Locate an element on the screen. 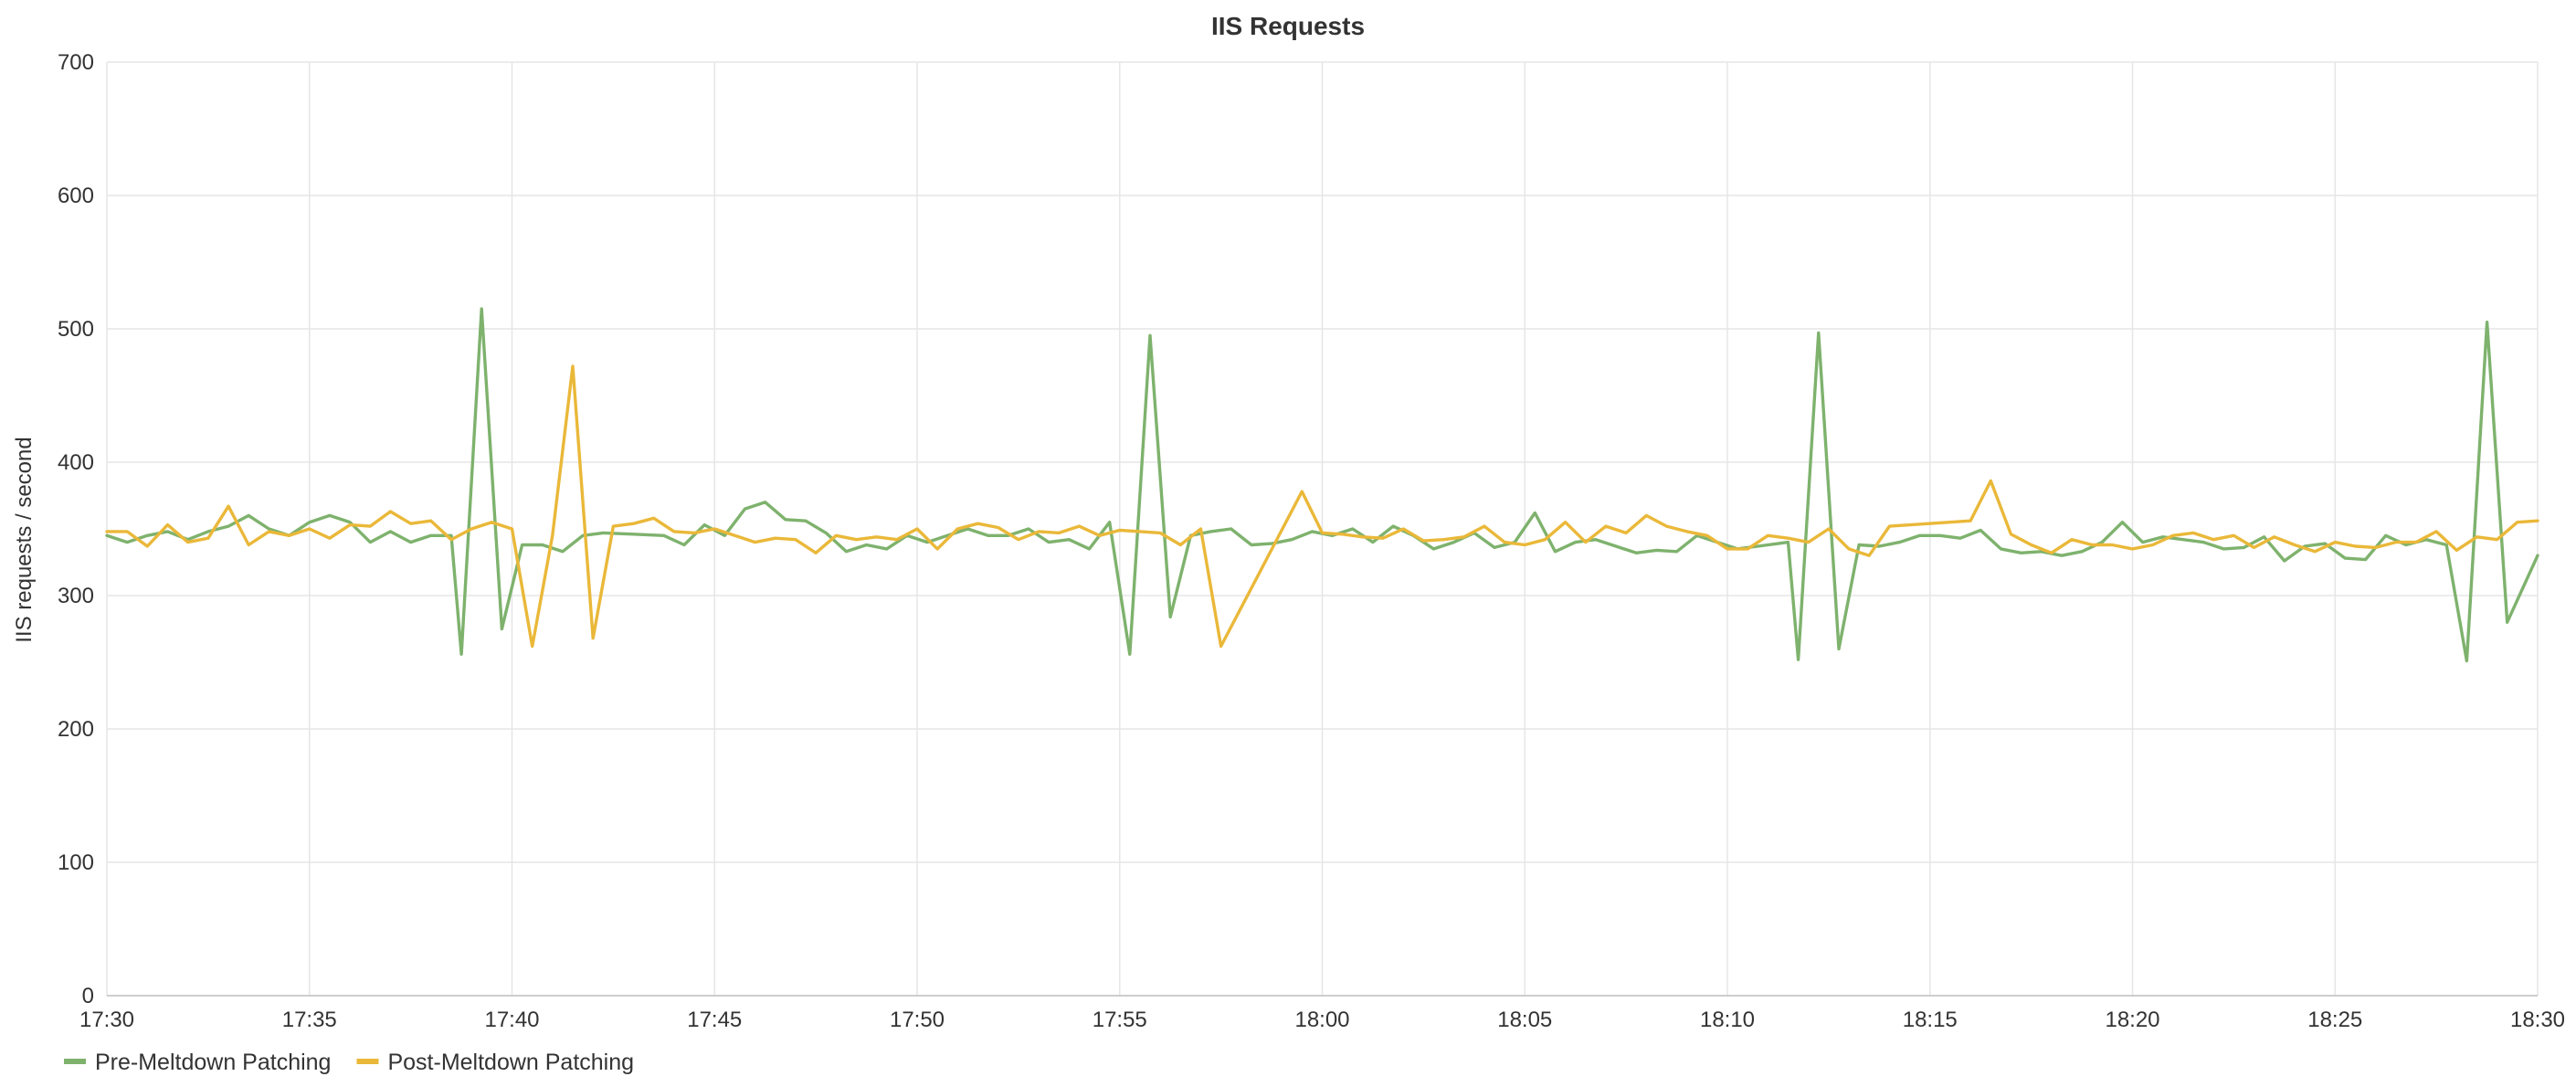 The height and width of the screenshot is (1087, 2576). y-tick-label-6: 600 is located at coordinates (76, 196).